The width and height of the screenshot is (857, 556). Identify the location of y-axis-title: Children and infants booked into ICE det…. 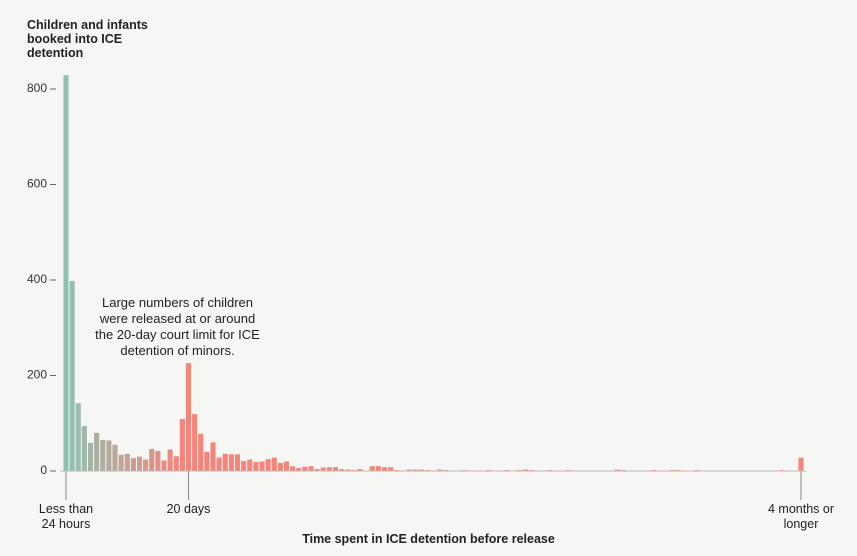
(87, 39).